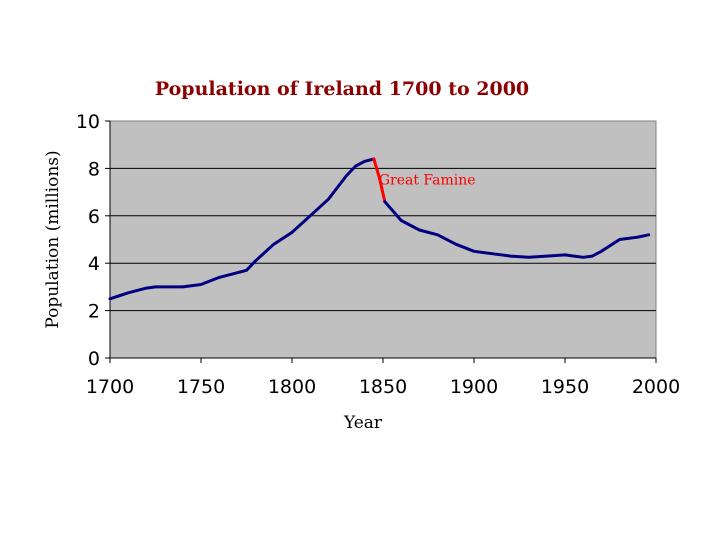  What do you see at coordinates (656, 387) in the screenshot?
I see `x-tick-label: 2000` at bounding box center [656, 387].